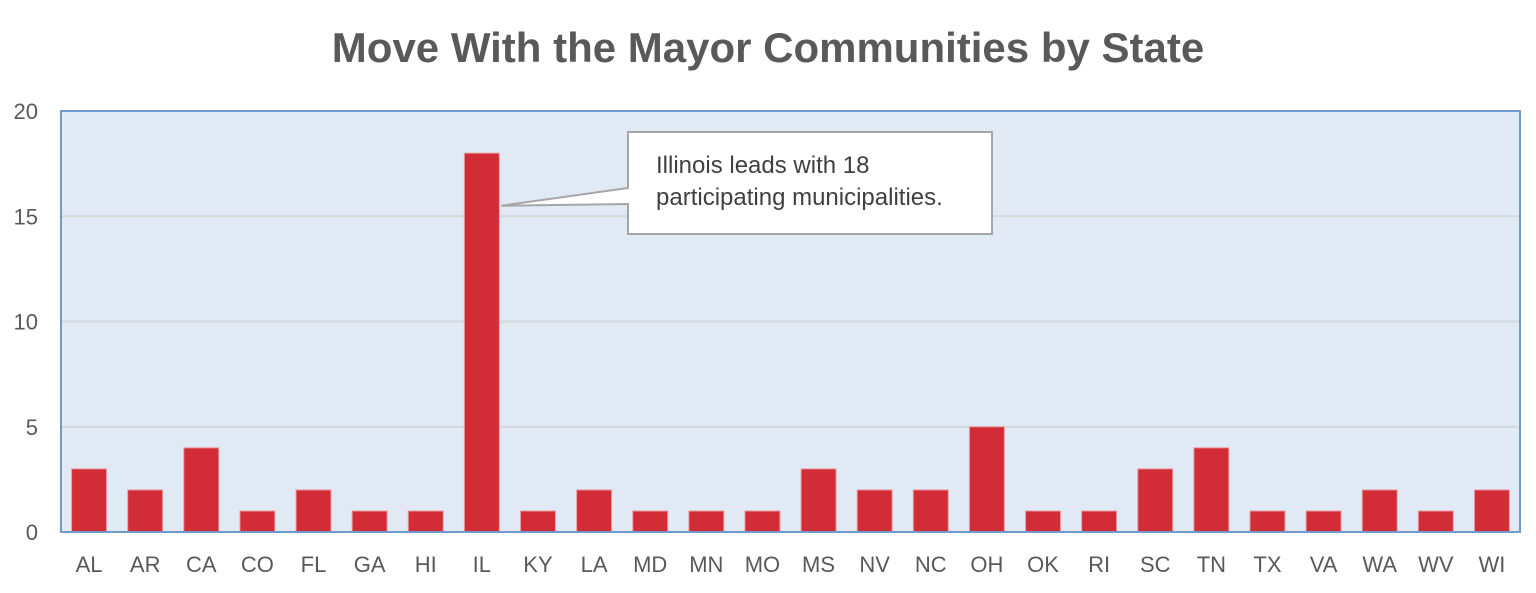 This screenshot has width=1536, height=593. I want to click on bar-CA, so click(201, 490).